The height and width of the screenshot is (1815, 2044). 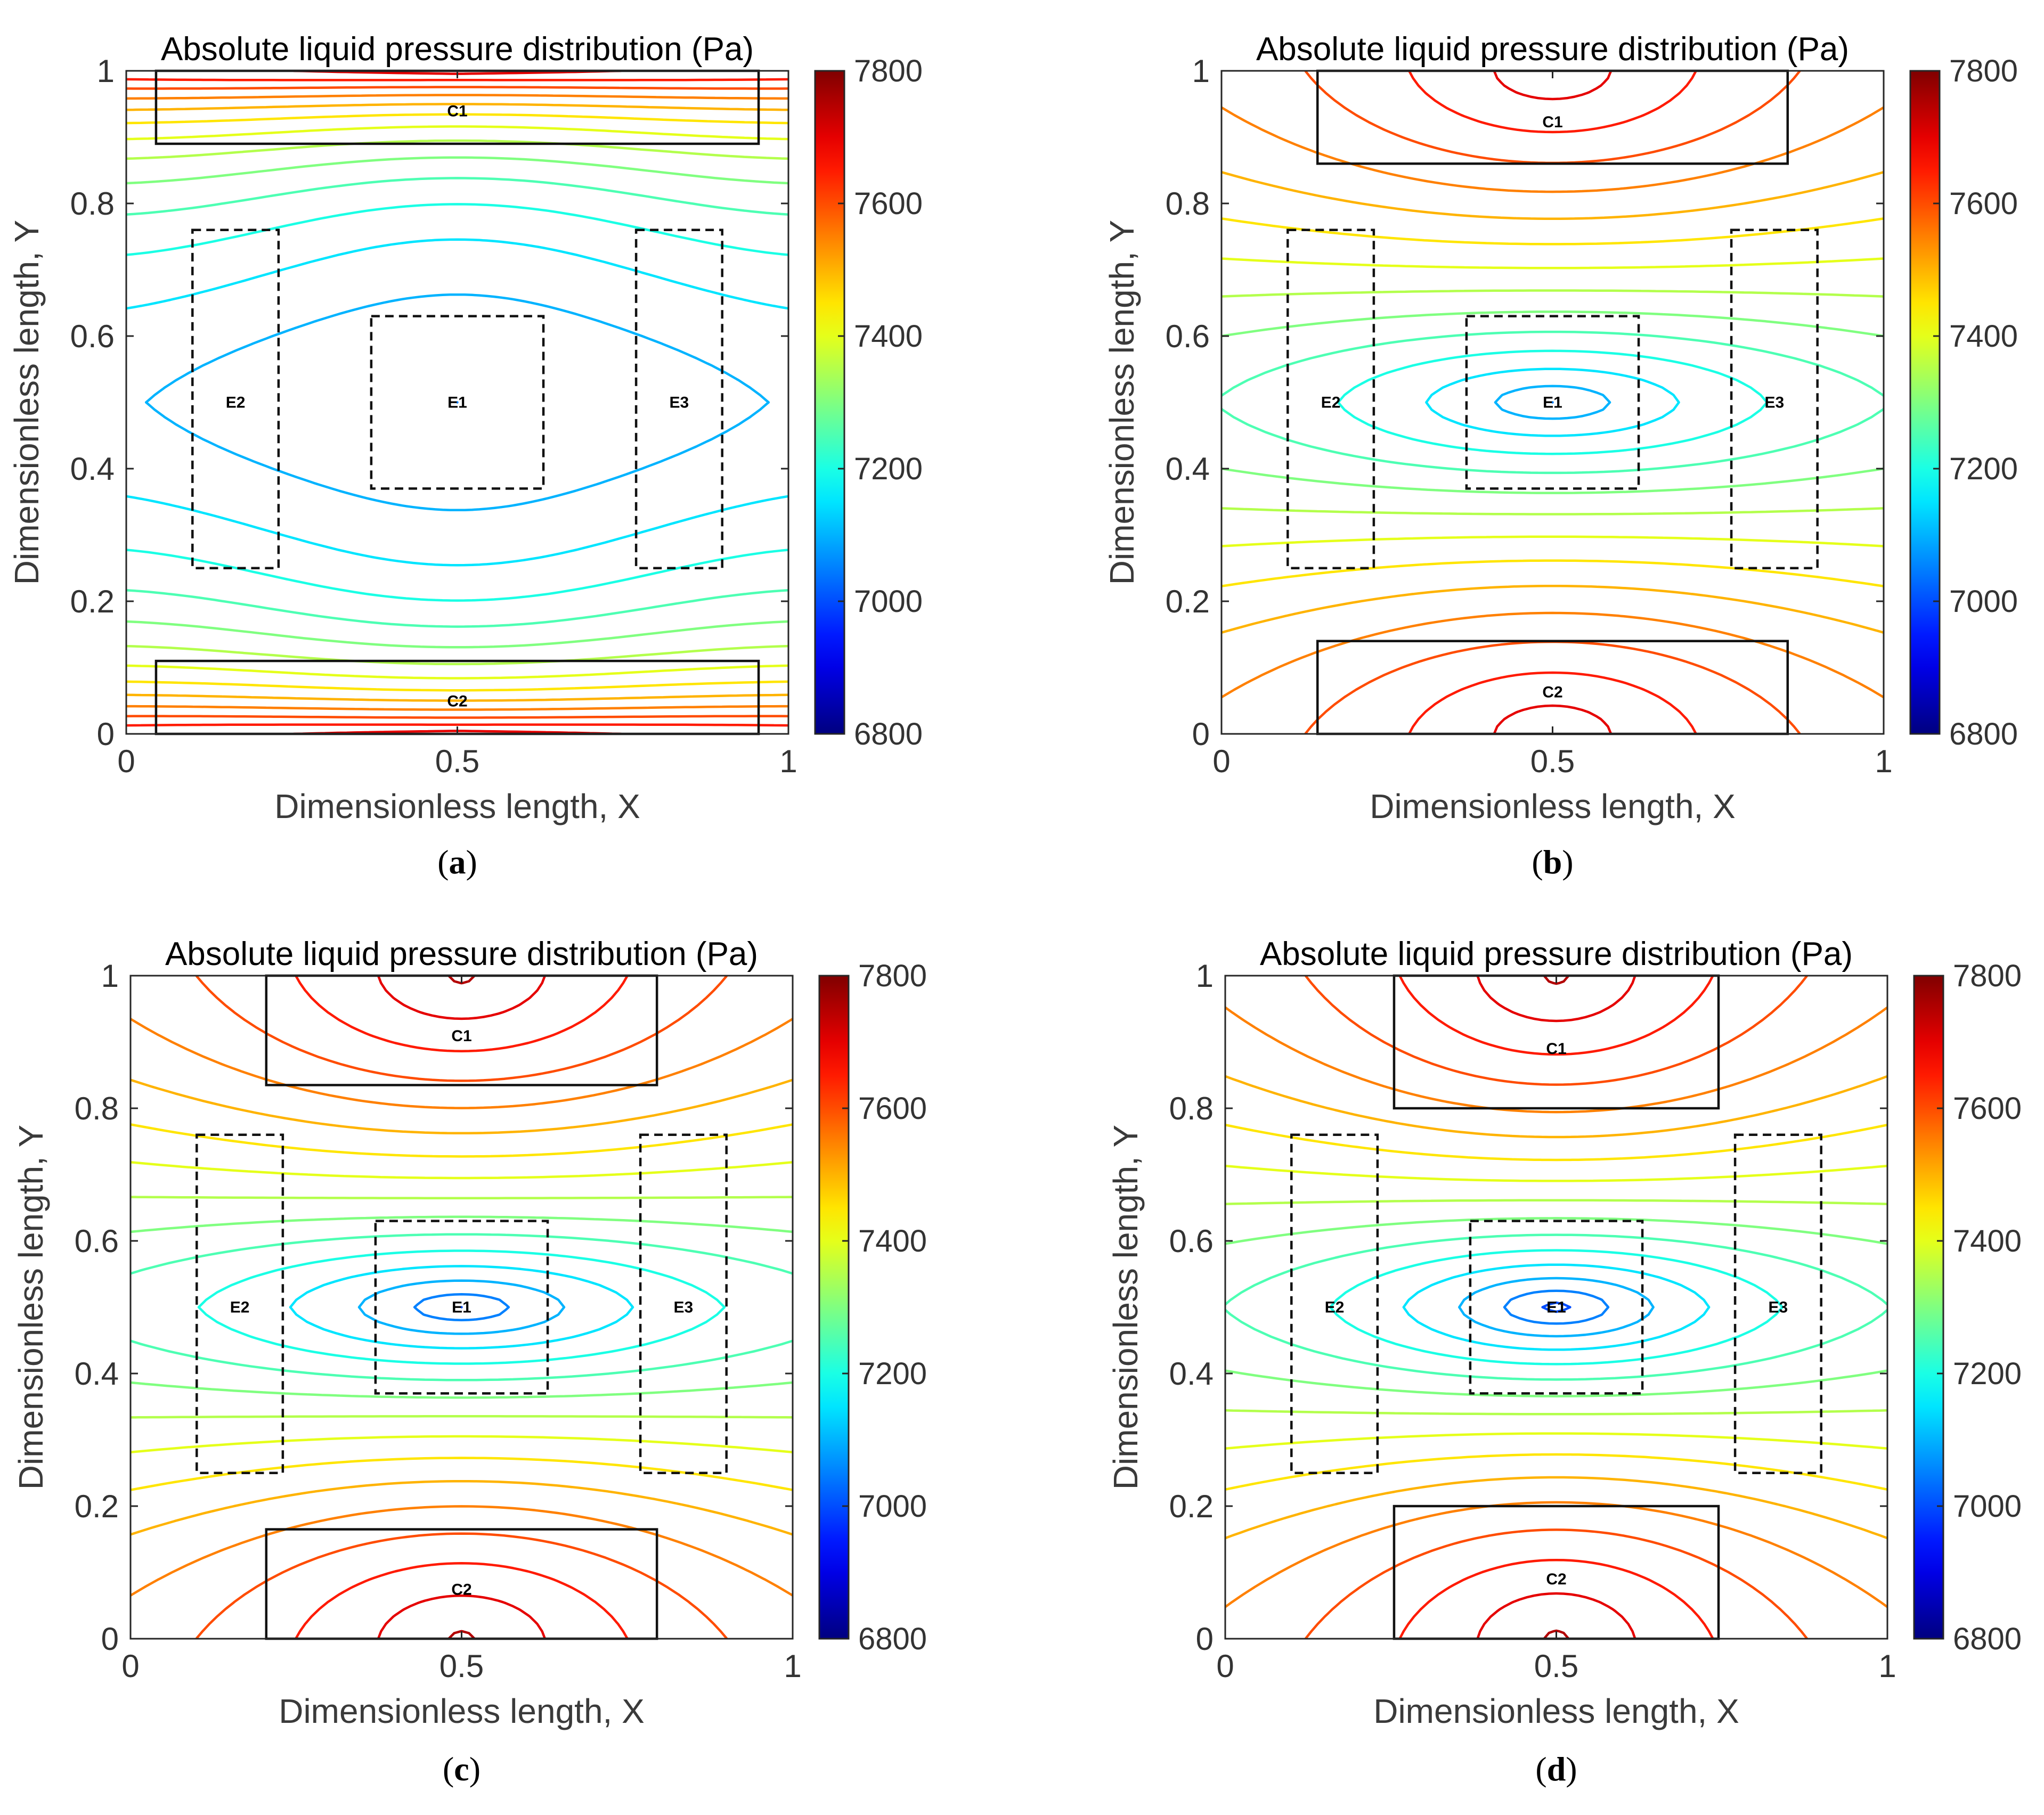 I want to click on caption-letter: c, so click(x=462, y=1769).